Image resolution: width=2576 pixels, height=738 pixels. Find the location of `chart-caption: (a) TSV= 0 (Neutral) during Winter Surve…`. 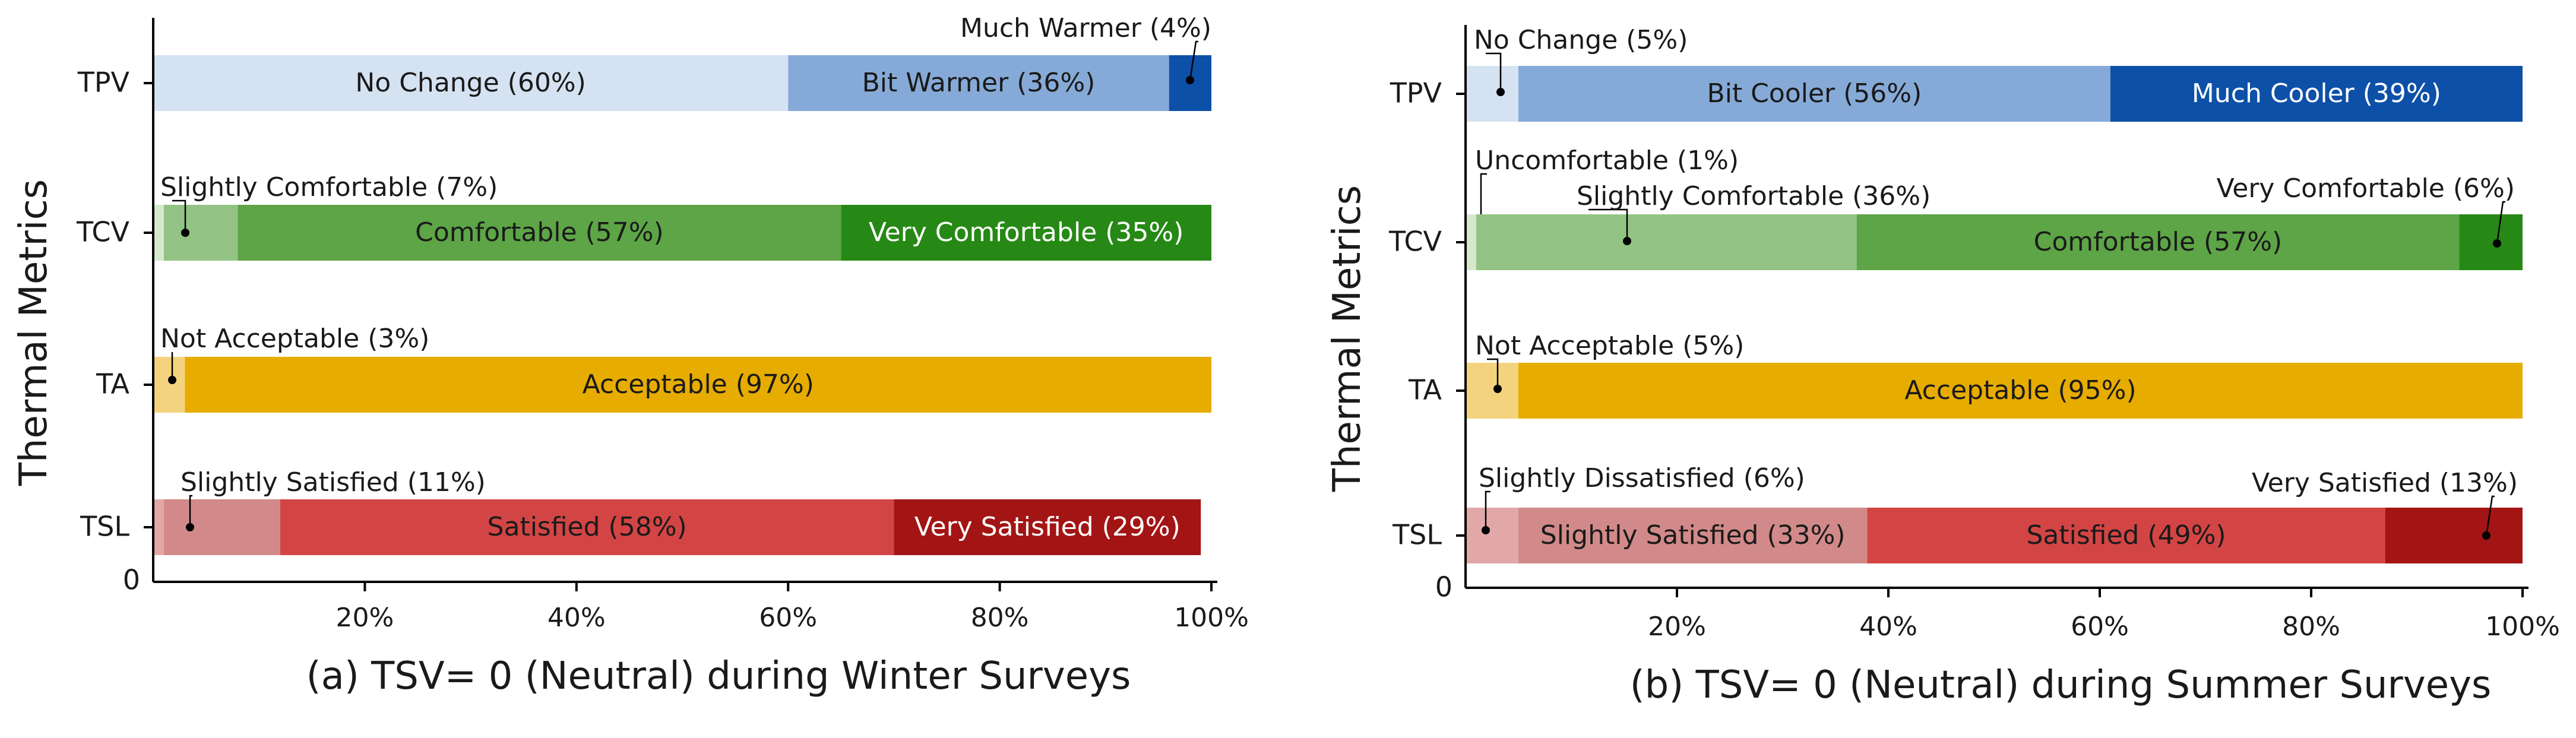

chart-caption: (a) TSV= 0 (Neutral) during Winter Surve… is located at coordinates (718, 676).